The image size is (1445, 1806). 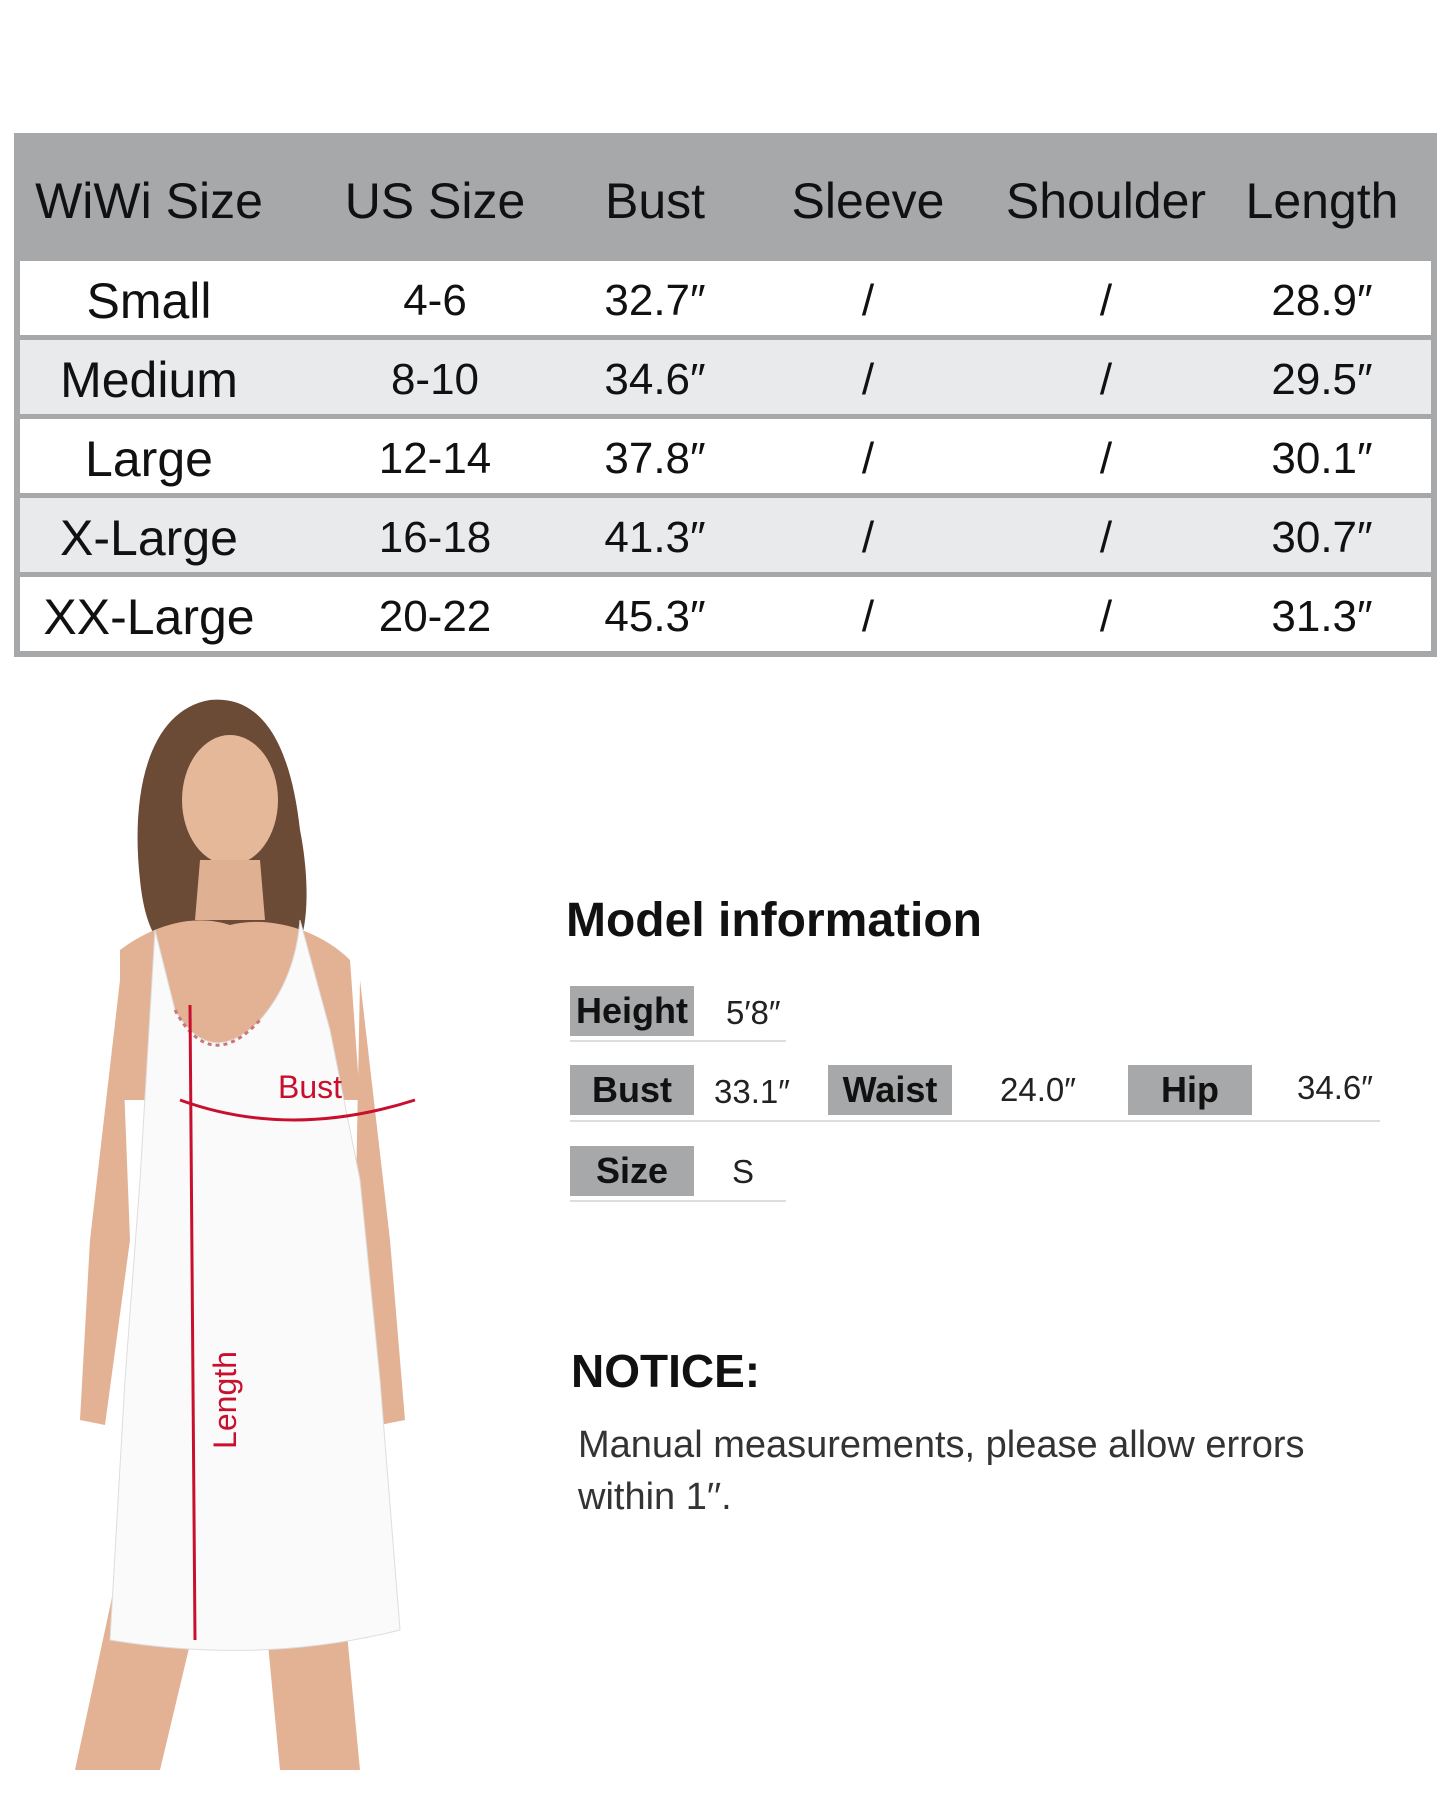 What do you see at coordinates (149, 617) in the screenshot?
I see `table-cell: XX-Large` at bounding box center [149, 617].